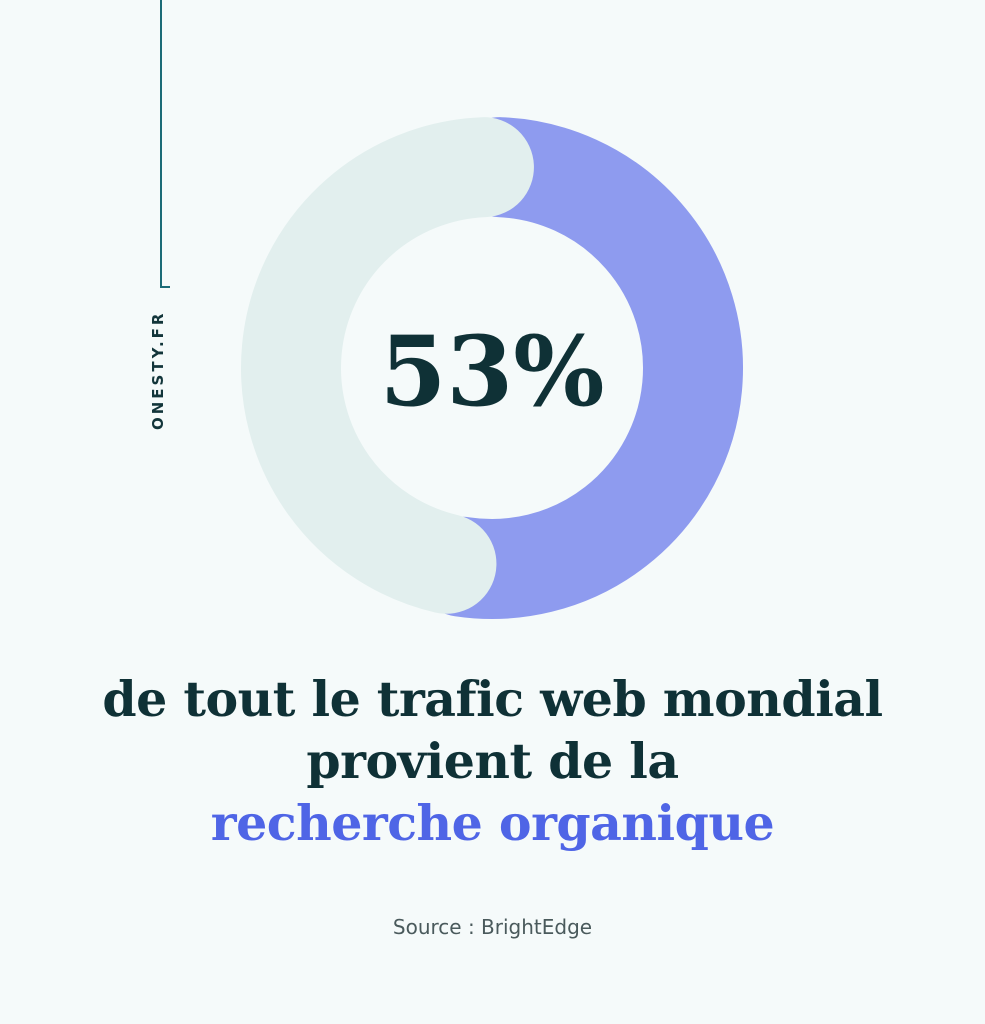  Describe the element at coordinates (165, 287) in the screenshot. I see `brand-tick-mark` at that location.